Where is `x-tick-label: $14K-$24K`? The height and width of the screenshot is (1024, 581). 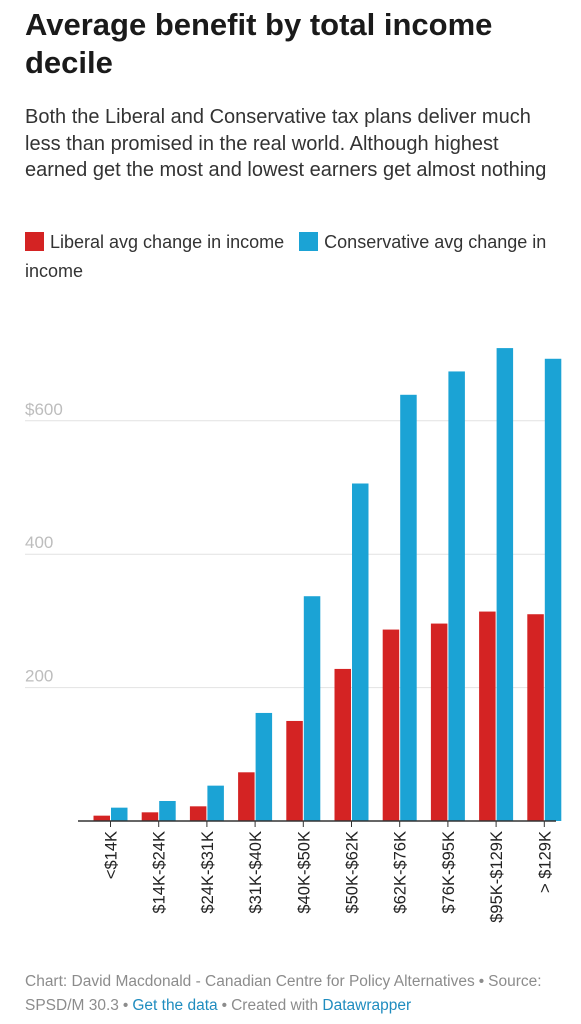 x-tick-label: $14K-$24K is located at coordinates (160, 872).